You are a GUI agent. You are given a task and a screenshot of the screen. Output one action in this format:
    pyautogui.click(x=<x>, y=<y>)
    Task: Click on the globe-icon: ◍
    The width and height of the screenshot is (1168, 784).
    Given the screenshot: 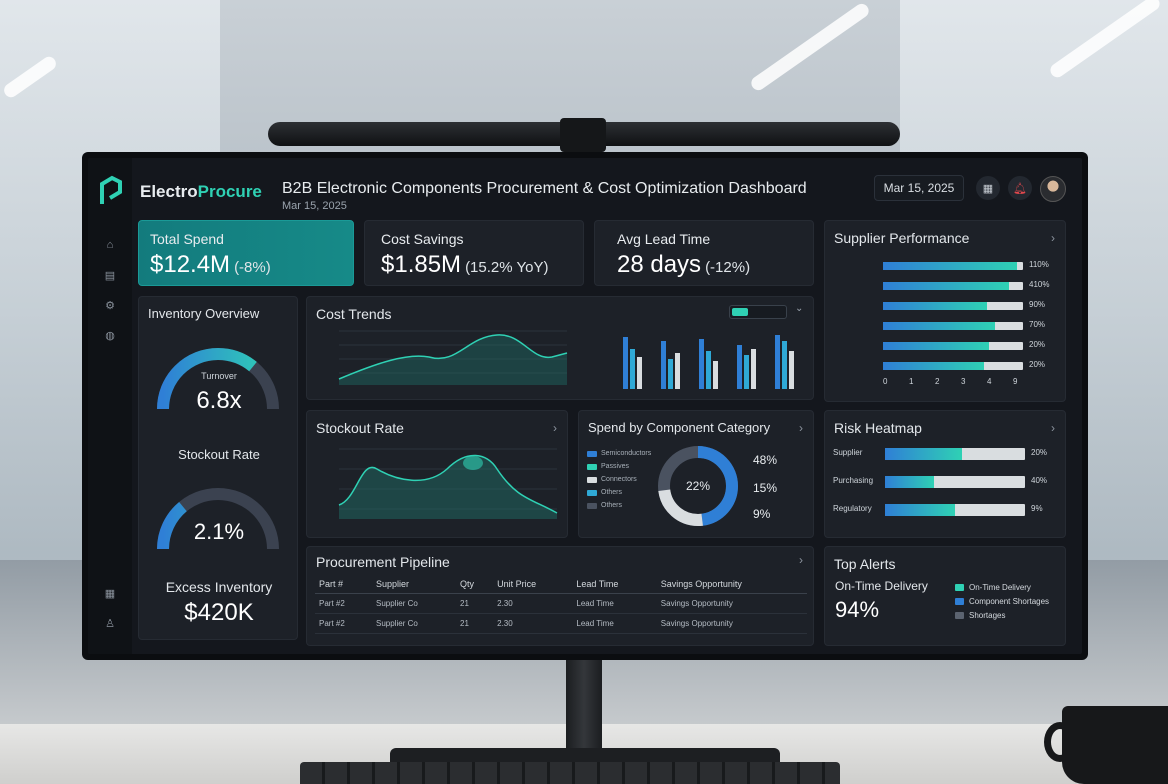 What is the action you would take?
    pyautogui.click(x=110, y=335)
    